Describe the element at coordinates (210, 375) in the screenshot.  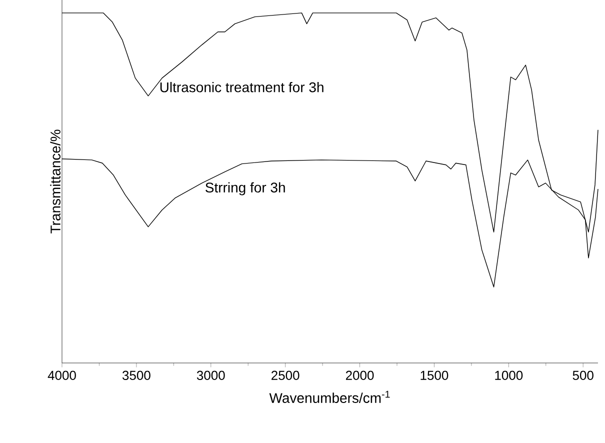
I see `x-tick-label: 3000` at that location.